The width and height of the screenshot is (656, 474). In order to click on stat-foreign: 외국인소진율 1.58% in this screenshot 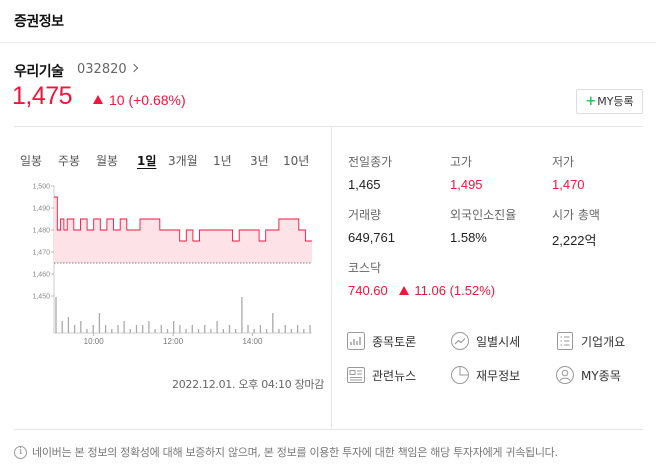, I will do `click(483, 225)`.